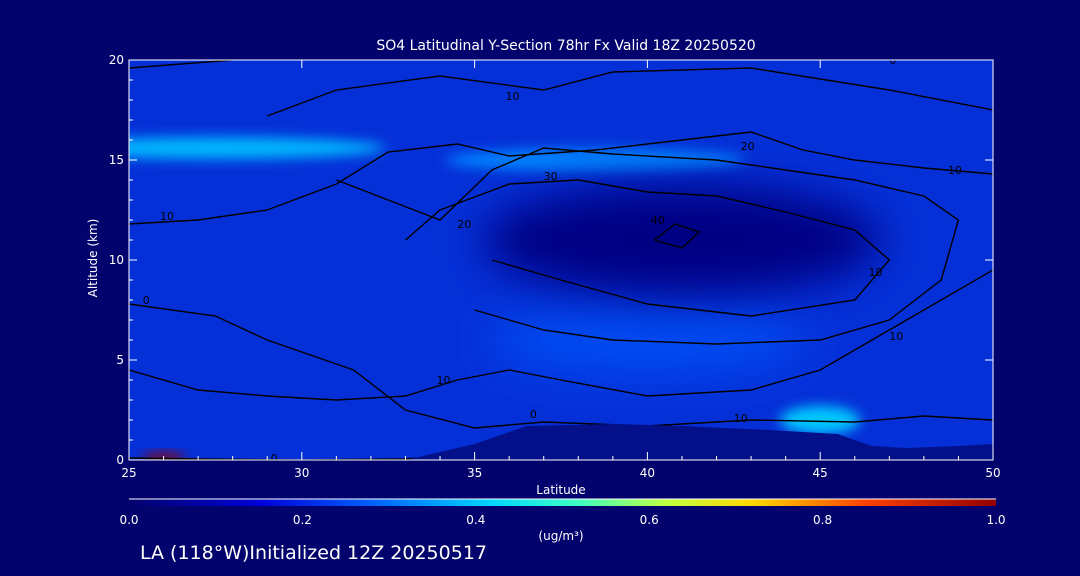 The width and height of the screenshot is (1080, 576). I want to click on colorbar-tick-label: 0.0, so click(128, 520).